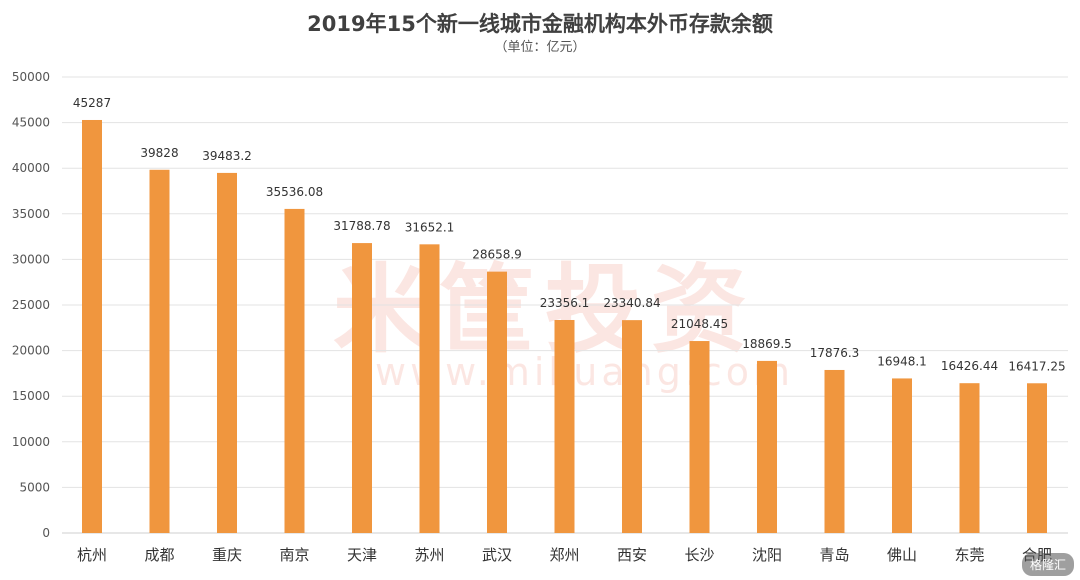 The image size is (1080, 580). What do you see at coordinates (767, 555) in the screenshot?
I see `x-tick-label: 沈阳` at bounding box center [767, 555].